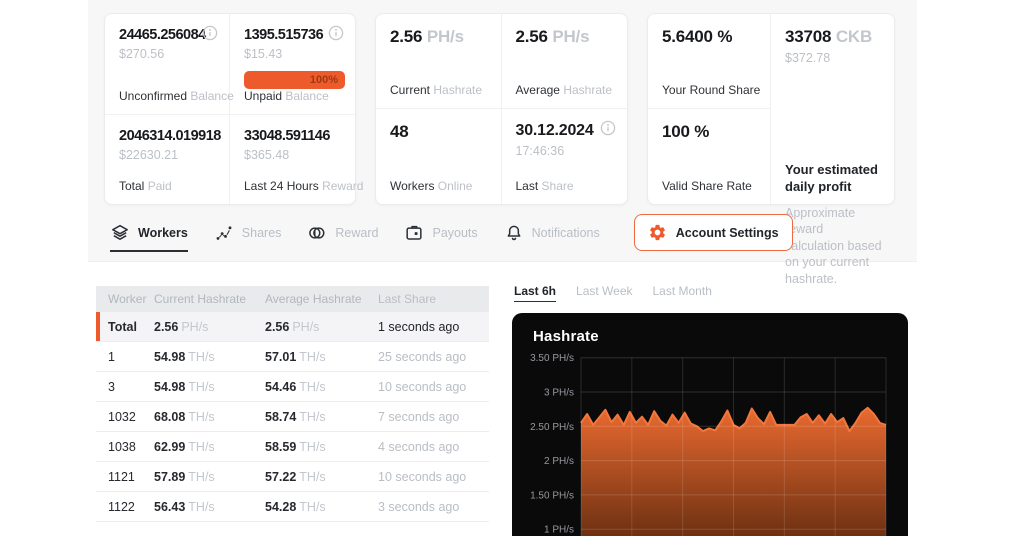 This screenshot has height=536, width=1024. I want to click on average-hashrate-cell: 2.56 PH/s Average Hashrate, so click(564, 61).